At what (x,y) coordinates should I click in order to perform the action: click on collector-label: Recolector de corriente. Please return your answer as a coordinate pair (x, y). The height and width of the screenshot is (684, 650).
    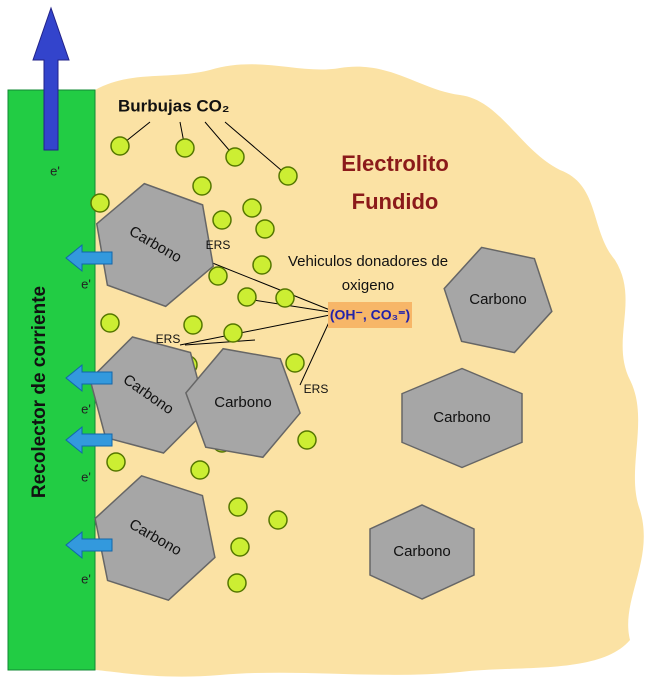
    Looking at the image, I should click on (39, 392).